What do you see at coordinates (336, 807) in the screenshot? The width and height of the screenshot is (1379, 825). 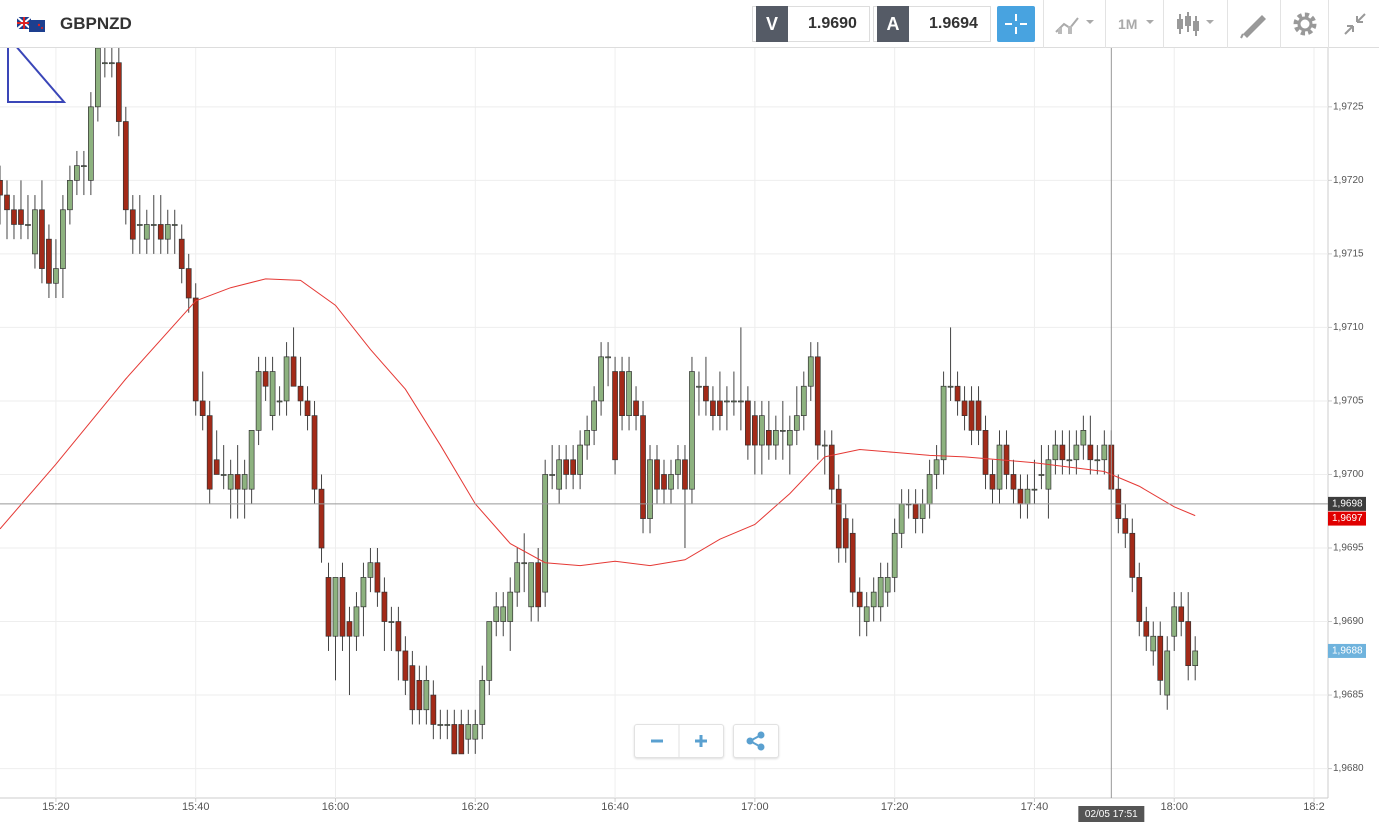 I see `x-tick-label: 16:00` at bounding box center [336, 807].